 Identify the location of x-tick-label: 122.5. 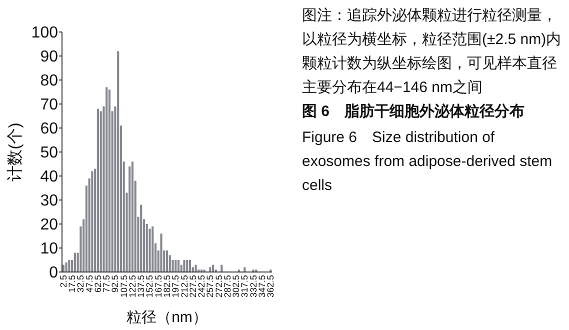
(132, 286).